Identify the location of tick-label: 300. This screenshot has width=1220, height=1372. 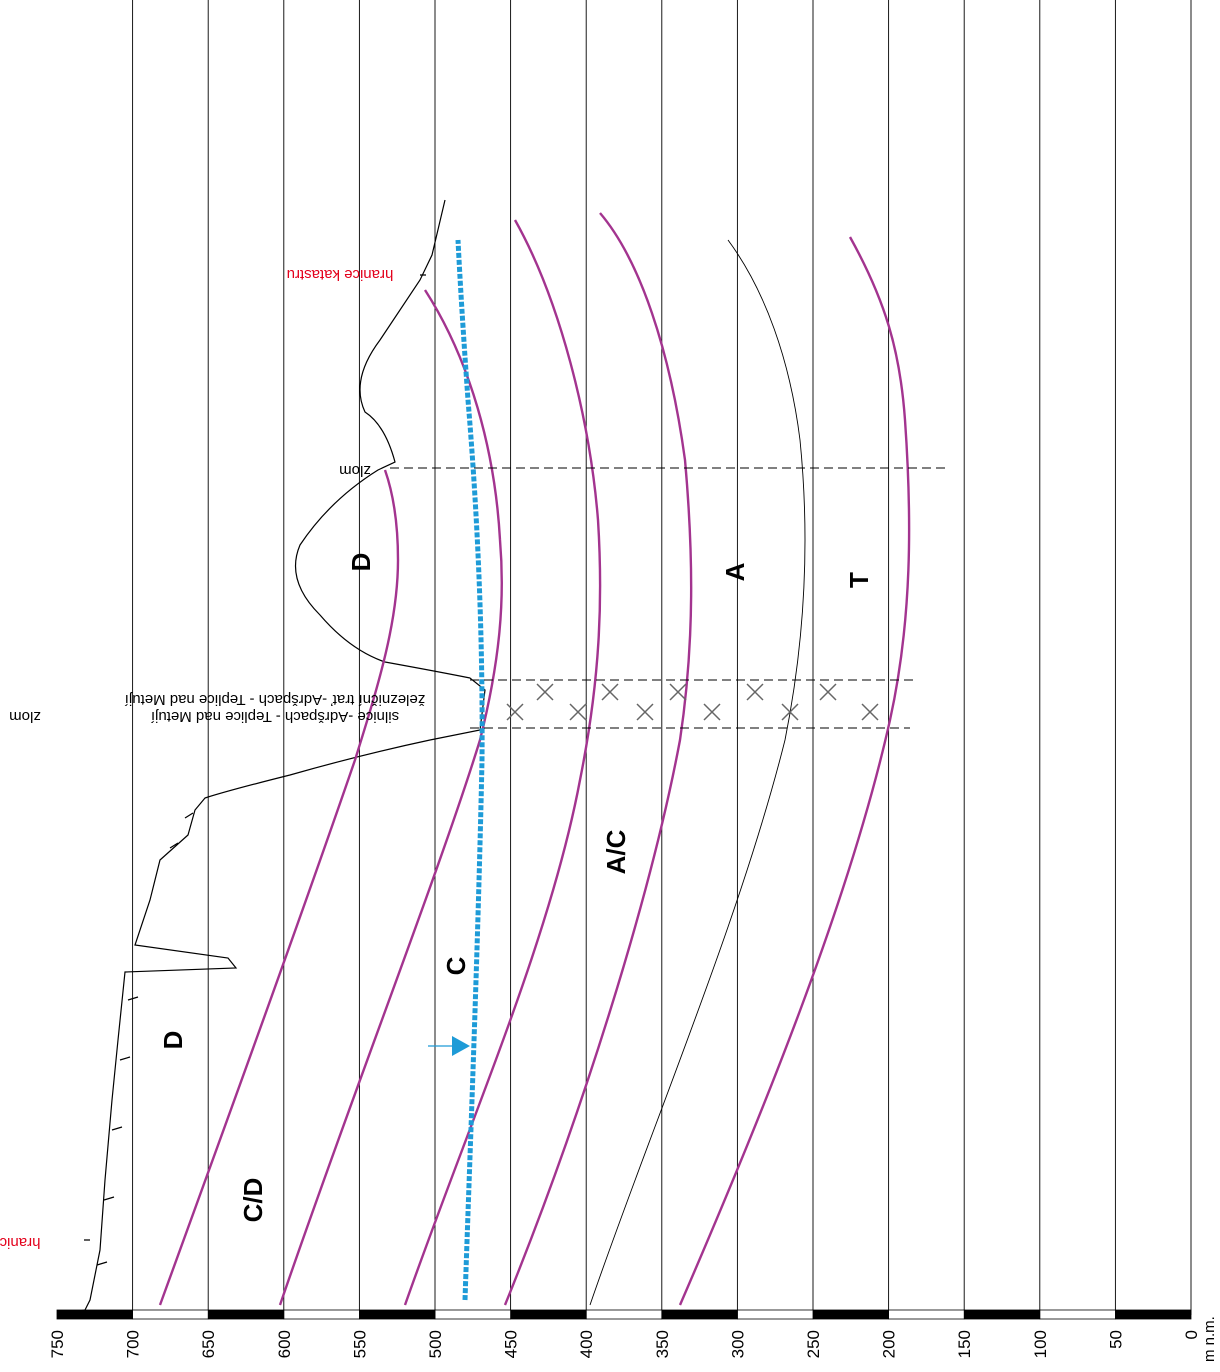
(737, 1344).